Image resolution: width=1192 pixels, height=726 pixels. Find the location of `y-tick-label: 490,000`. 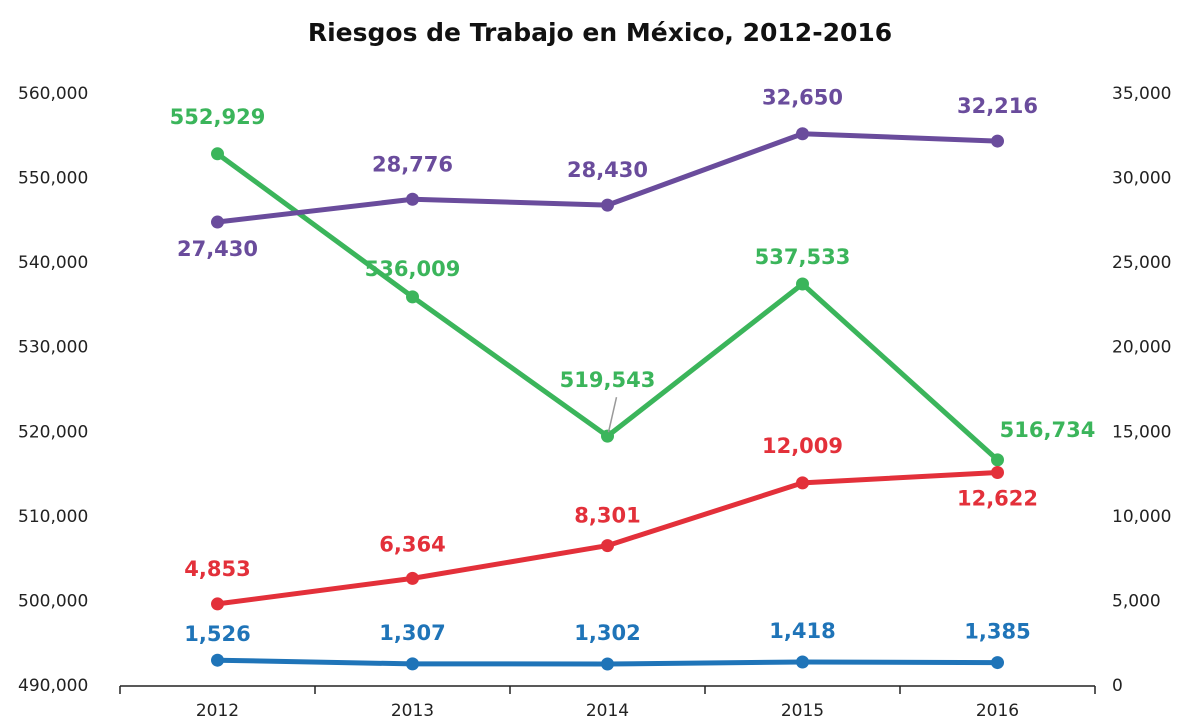

y-tick-label: 490,000 is located at coordinates (53, 686).